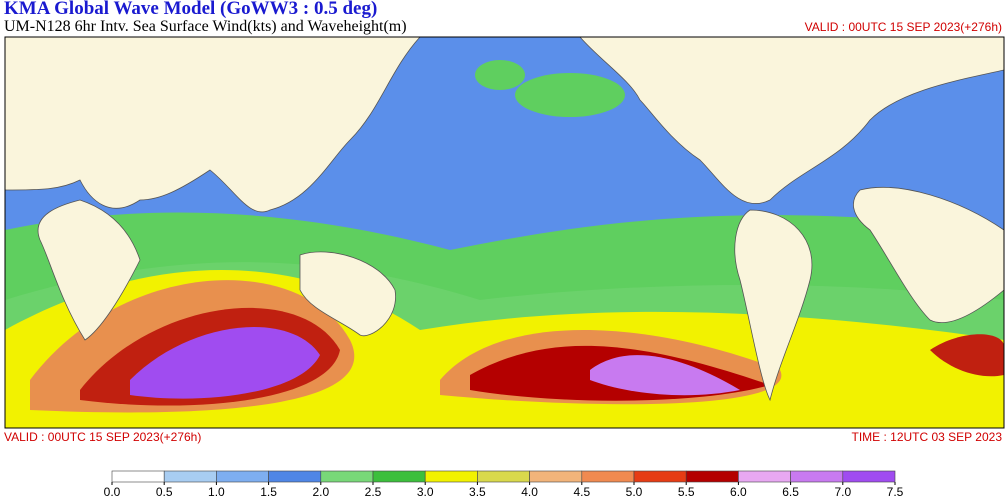  I want to click on title: KMA Global Wave Model (GoWW3 : 0.5 deg), so click(190, 9).